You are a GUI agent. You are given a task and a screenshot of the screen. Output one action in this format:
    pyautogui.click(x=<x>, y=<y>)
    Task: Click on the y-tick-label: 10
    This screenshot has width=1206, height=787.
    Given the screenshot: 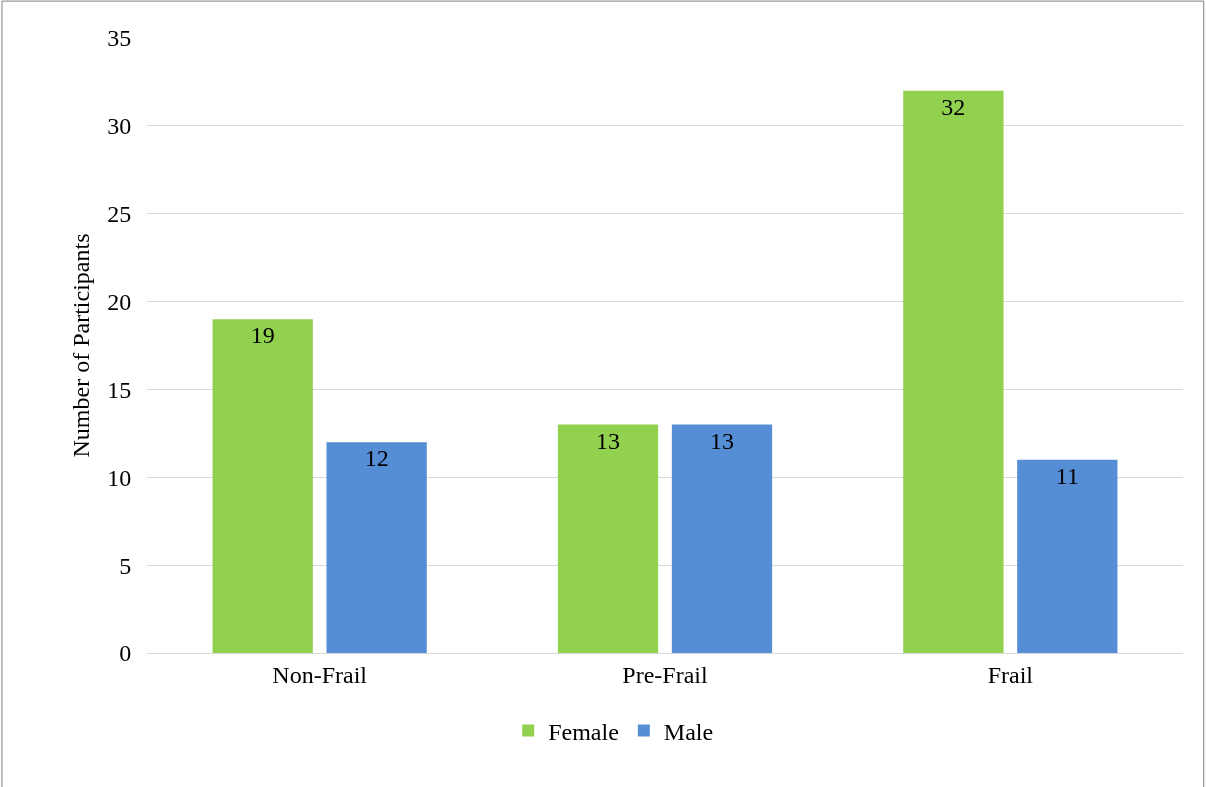 What is the action you would take?
    pyautogui.click(x=119, y=477)
    